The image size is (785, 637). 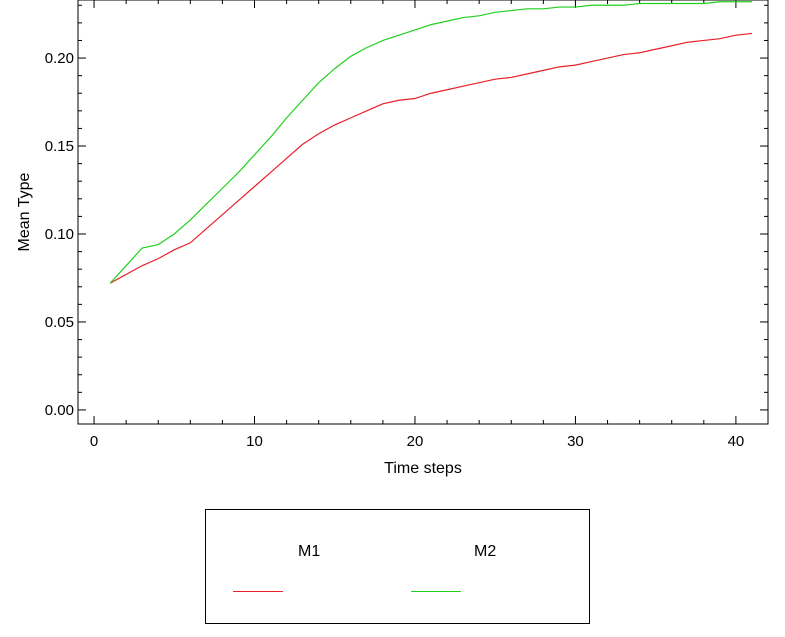 What do you see at coordinates (59, 322) in the screenshot?
I see `y-tick-label: 0.05` at bounding box center [59, 322].